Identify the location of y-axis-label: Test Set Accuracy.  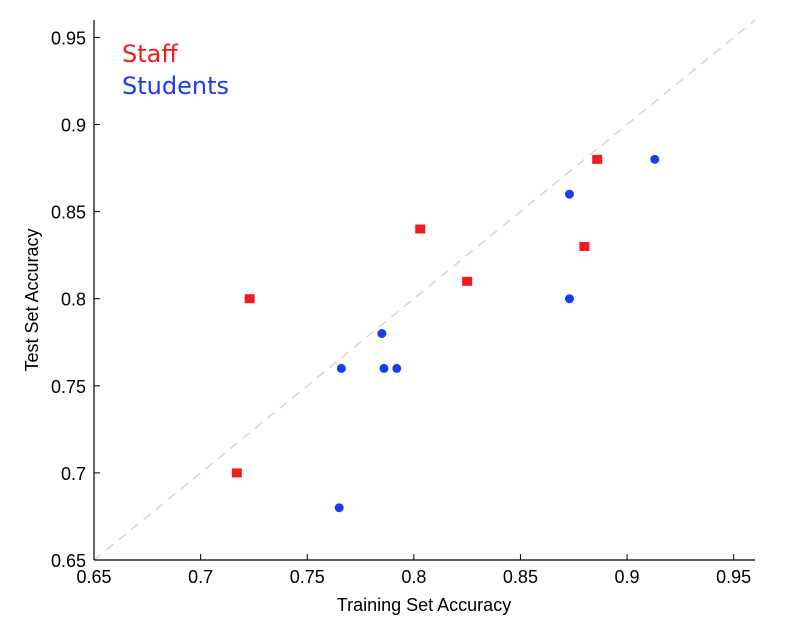
(32, 299).